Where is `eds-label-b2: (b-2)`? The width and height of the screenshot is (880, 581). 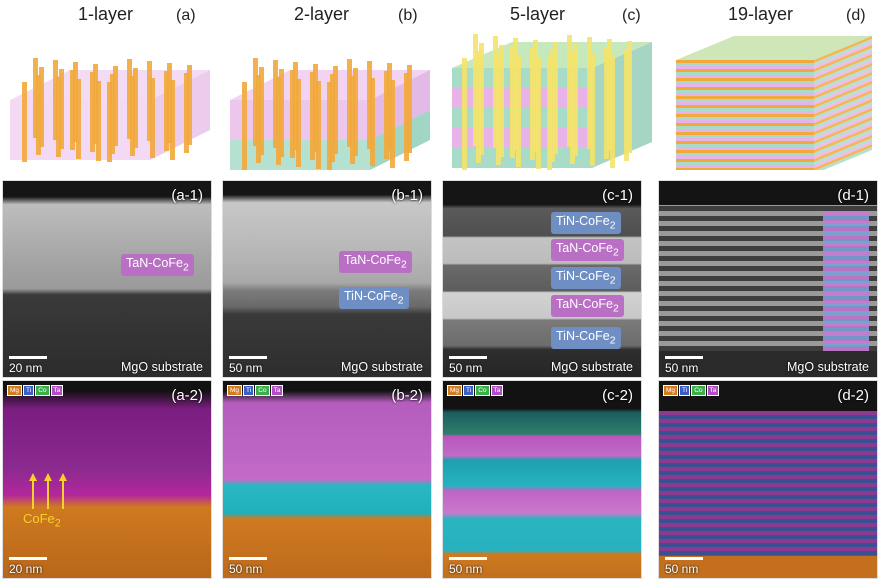 eds-label-b2: (b-2) is located at coordinates (407, 395).